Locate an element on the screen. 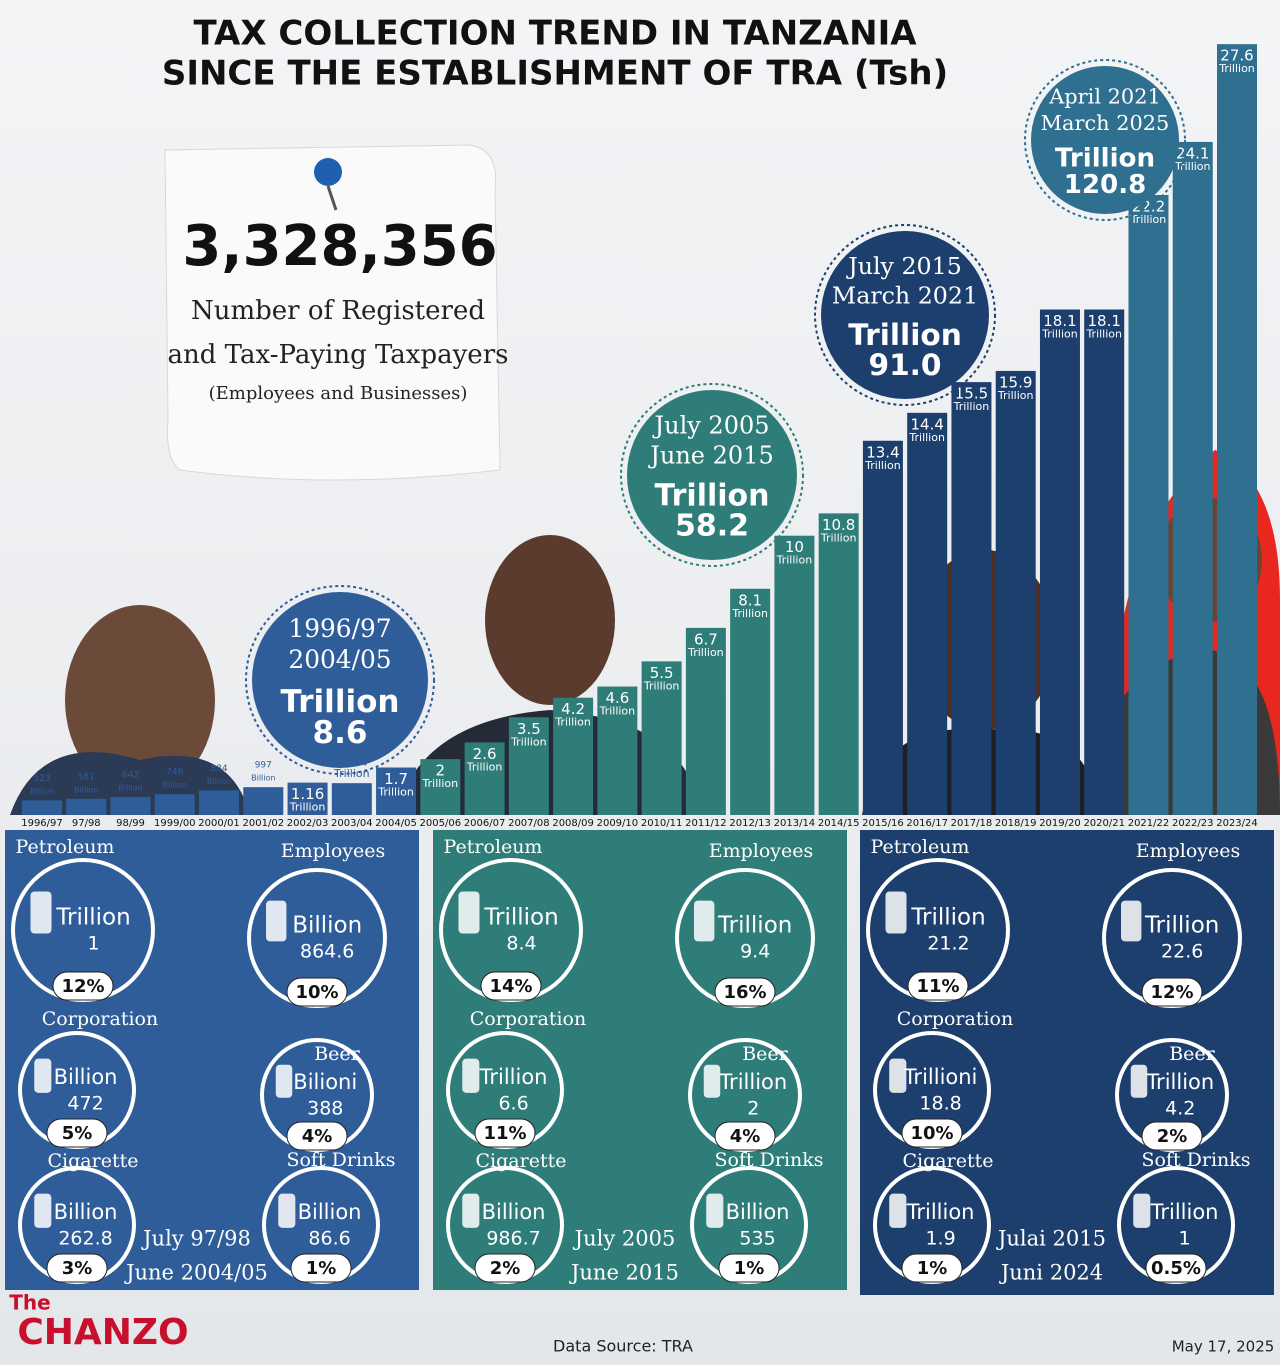 Image resolution: width=1280 pixels, height=1369 pixels. item-name: Soft Drinks is located at coordinates (340, 1160).